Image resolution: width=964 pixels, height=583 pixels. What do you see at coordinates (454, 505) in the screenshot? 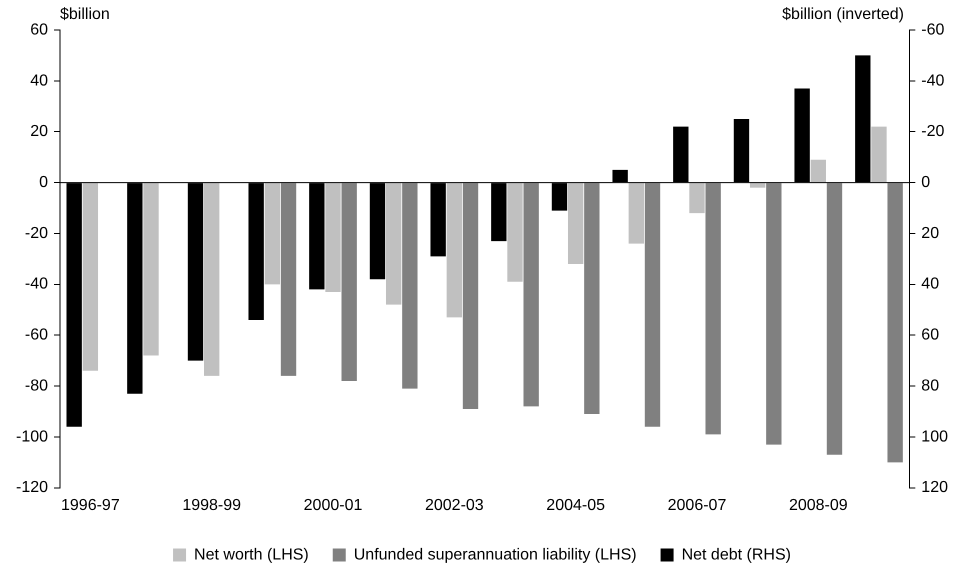
I see `x-tick-label: 2002-03` at bounding box center [454, 505].